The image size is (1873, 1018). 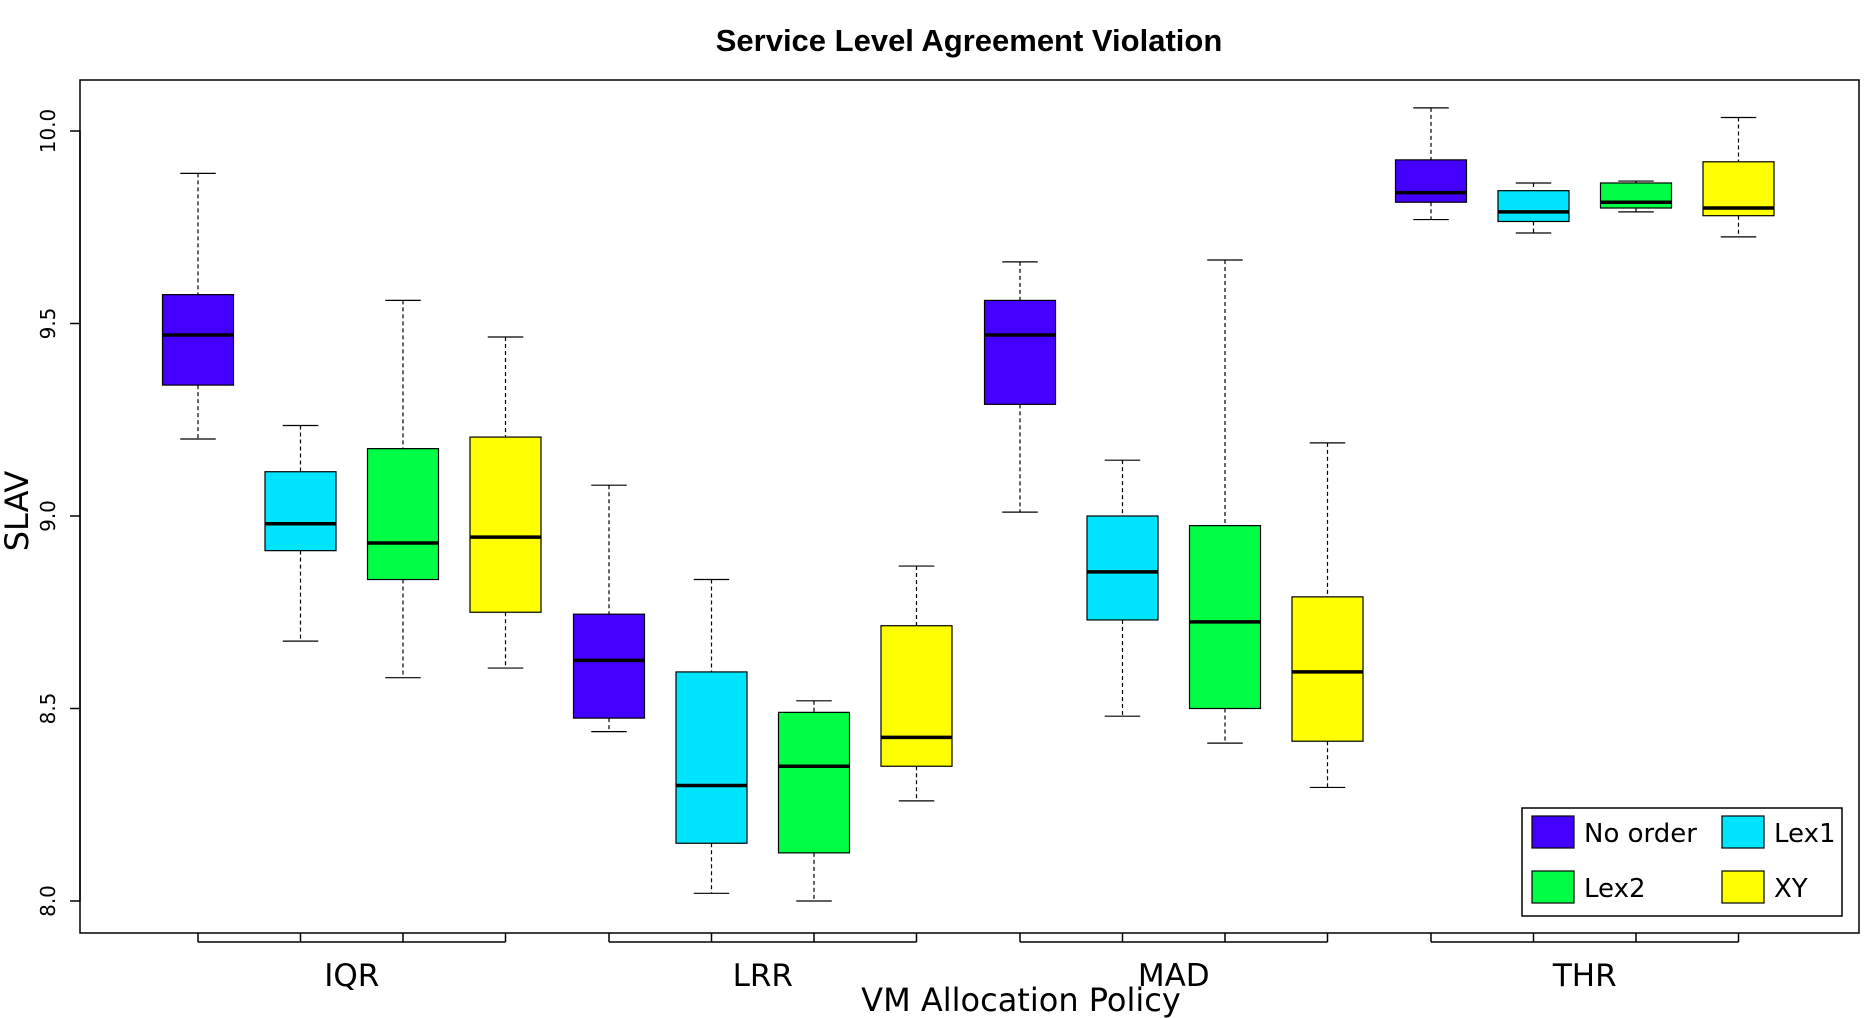 I want to click on box-iqr-lex1, so click(x=300, y=533).